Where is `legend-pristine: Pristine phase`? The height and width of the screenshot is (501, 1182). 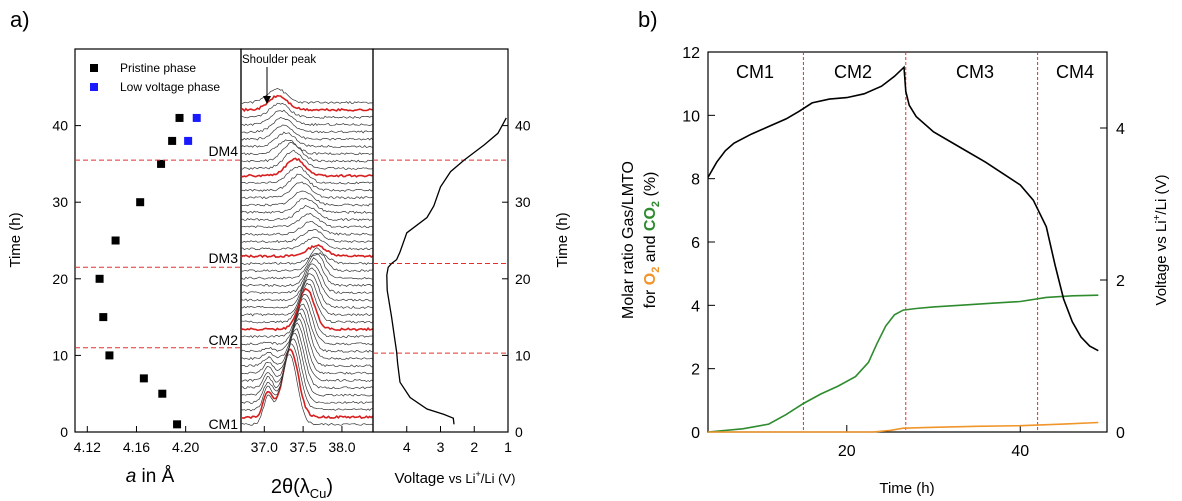 legend-pristine: Pristine phase is located at coordinates (158, 68).